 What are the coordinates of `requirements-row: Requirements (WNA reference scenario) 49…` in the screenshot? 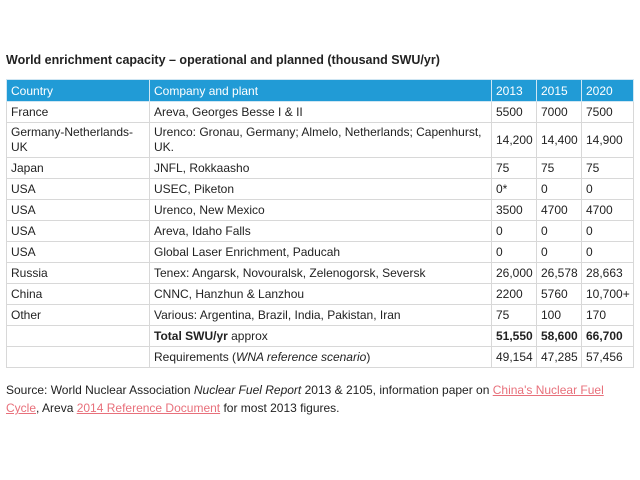 It's located at (320, 357).